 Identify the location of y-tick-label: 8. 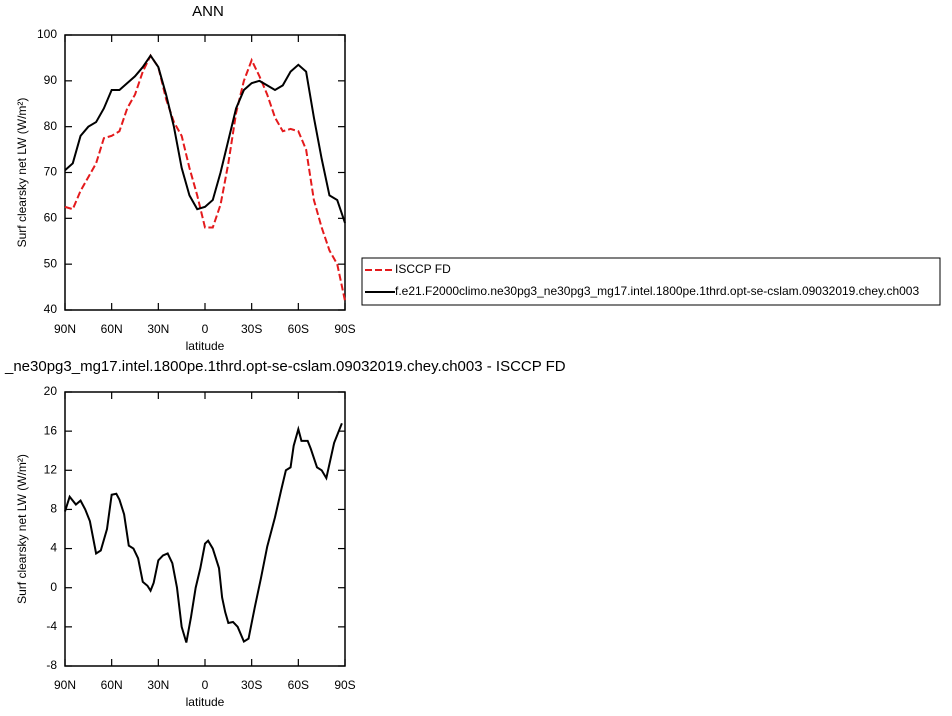
(53, 509).